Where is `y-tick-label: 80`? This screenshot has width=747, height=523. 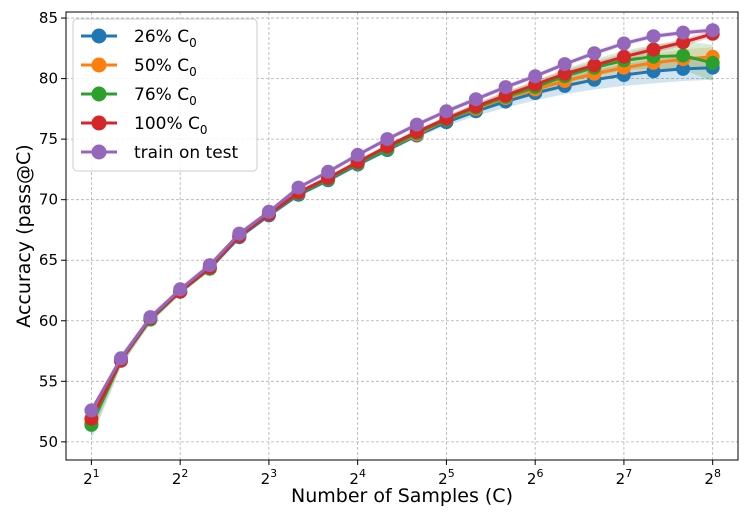 y-tick-label: 80 is located at coordinates (48, 79).